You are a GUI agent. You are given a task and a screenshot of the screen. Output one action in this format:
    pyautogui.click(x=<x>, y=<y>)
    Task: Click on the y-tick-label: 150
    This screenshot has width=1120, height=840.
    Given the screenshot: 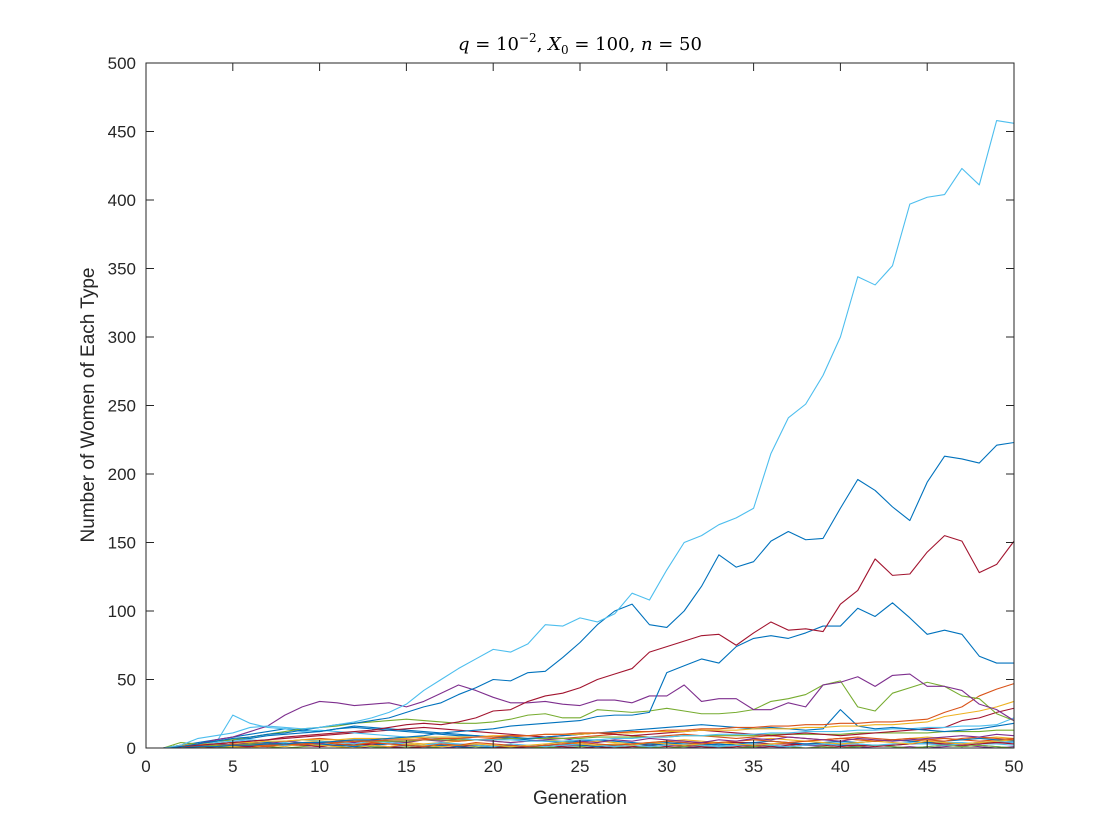 What is the action you would take?
    pyautogui.click(x=122, y=543)
    